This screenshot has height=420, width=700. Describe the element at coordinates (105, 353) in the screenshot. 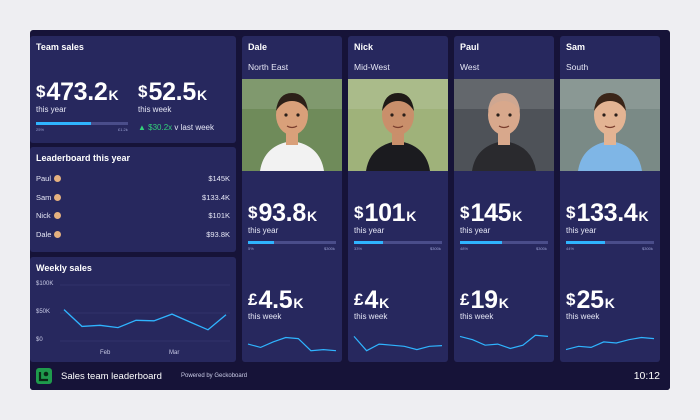

I see `x-tick-label: Feb` at that location.